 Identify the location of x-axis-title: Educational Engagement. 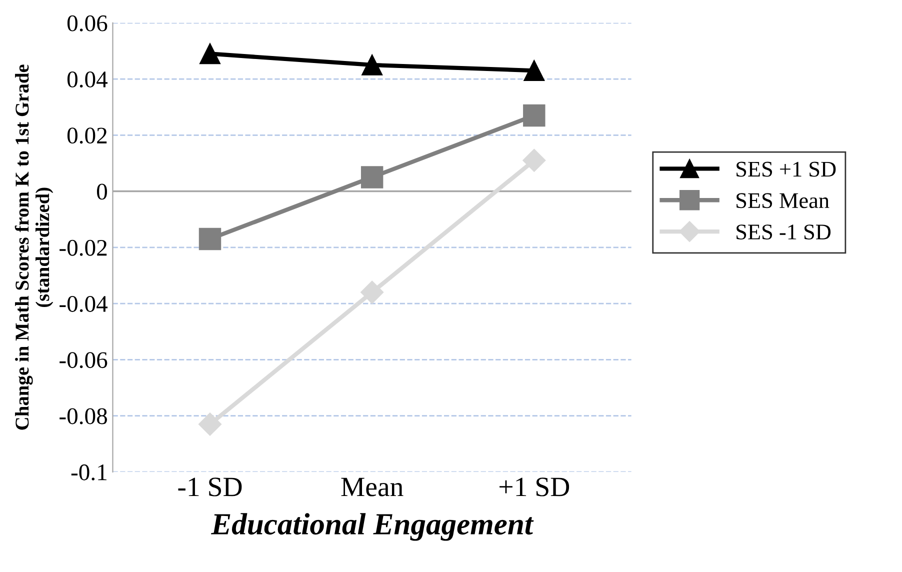
(372, 527).